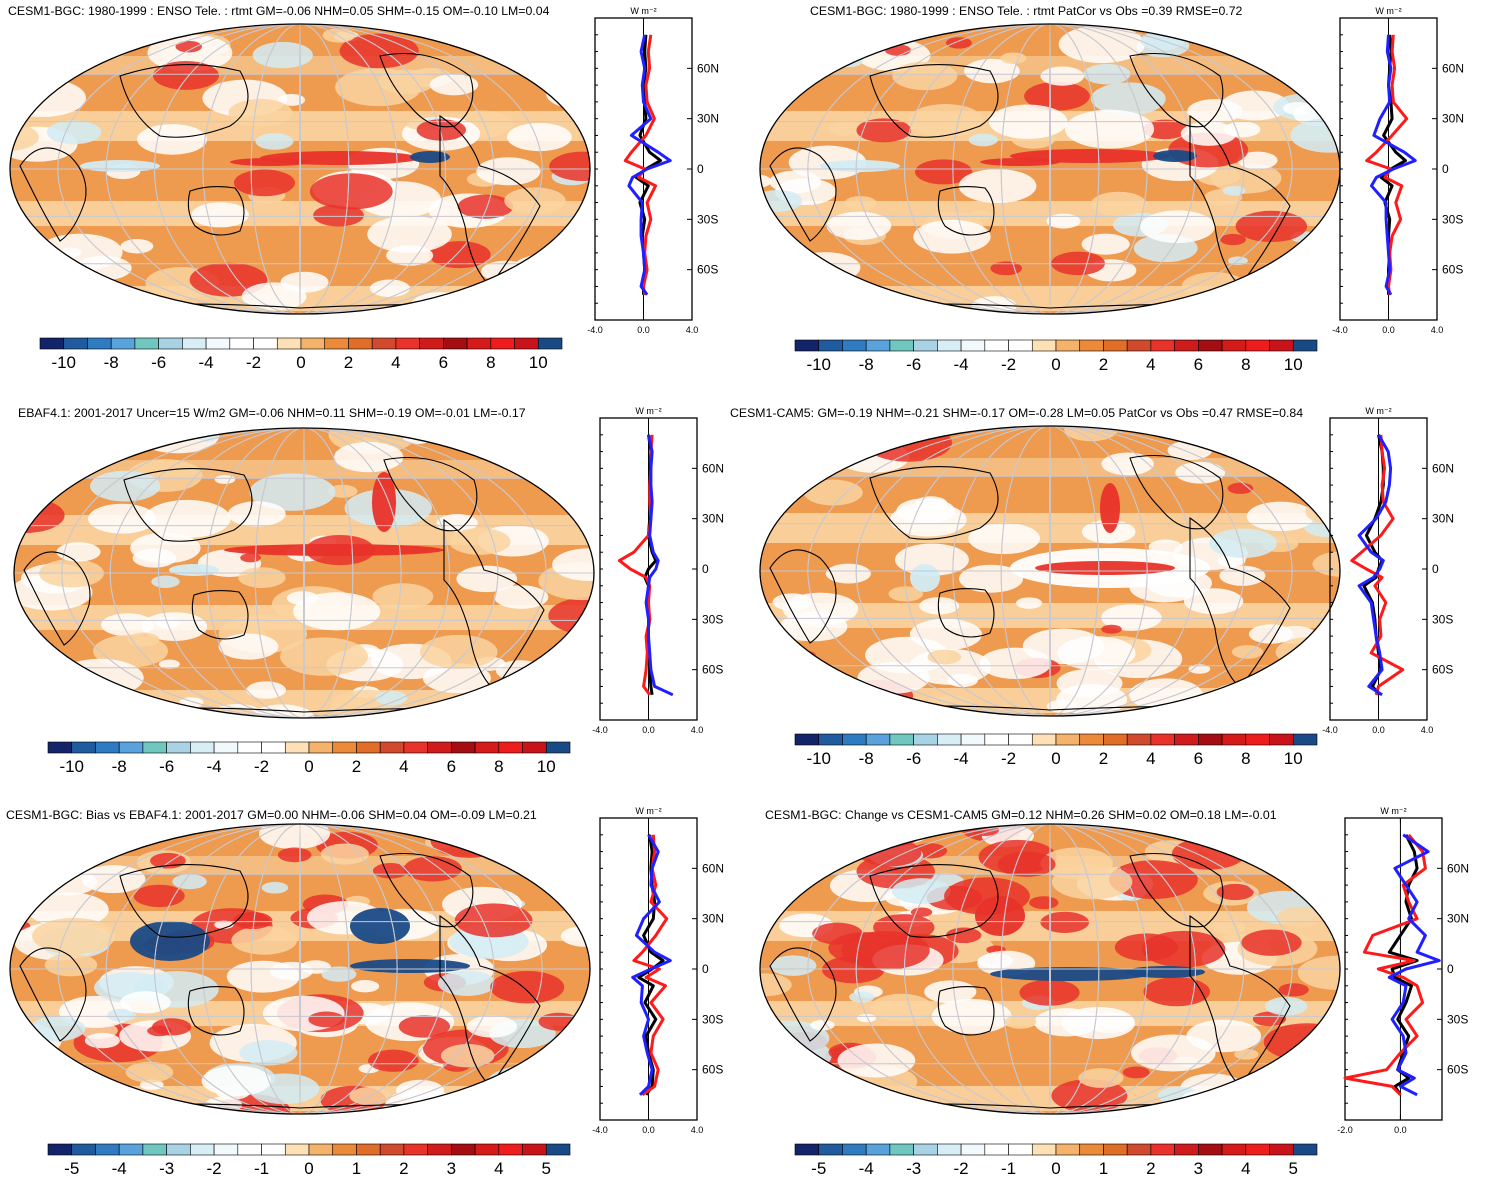 The height and width of the screenshot is (1193, 1489). I want to click on zonal-mean-profile: W m⁻² 60N 30N 0 30S 60S -4.0 0.0 4.0, so click(658, 570).